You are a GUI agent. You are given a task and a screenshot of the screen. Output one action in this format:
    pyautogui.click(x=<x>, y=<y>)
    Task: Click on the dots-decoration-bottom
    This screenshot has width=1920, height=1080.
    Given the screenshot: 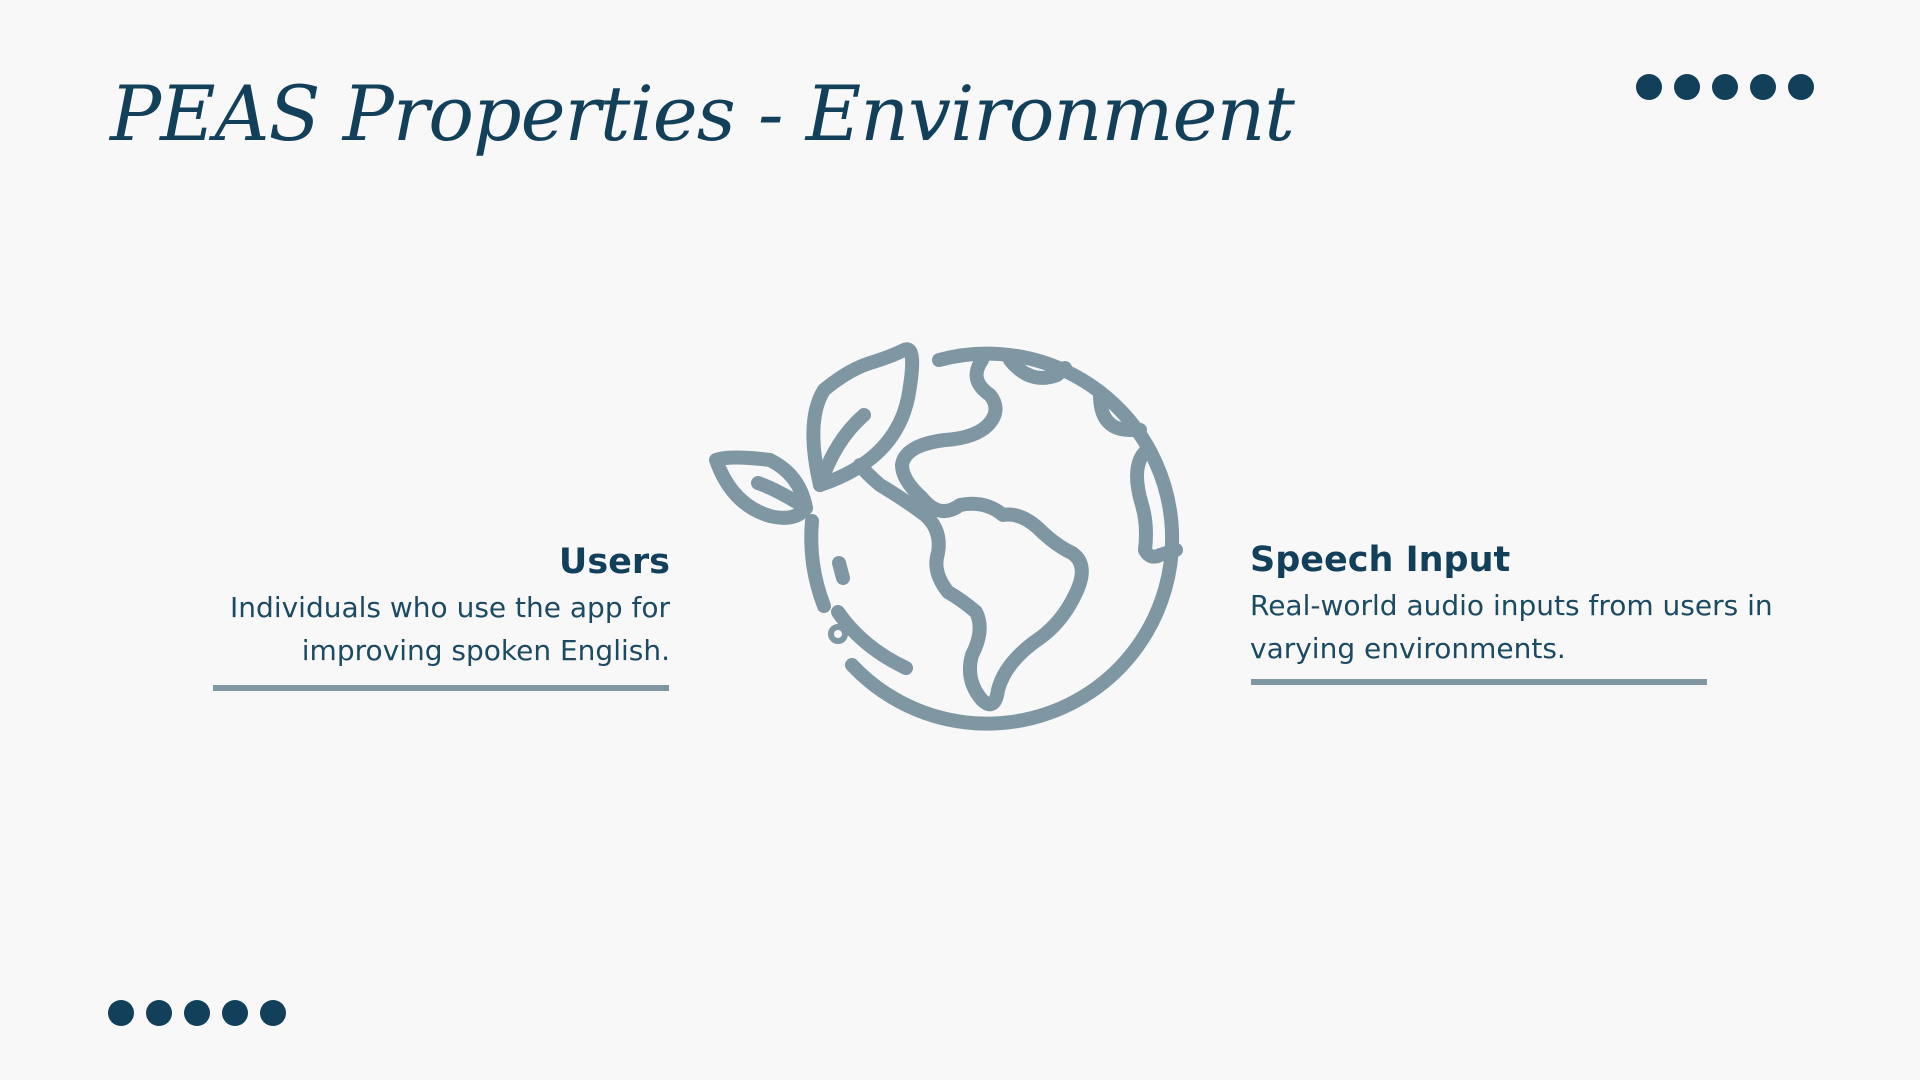 What is the action you would take?
    pyautogui.click(x=197, y=1013)
    